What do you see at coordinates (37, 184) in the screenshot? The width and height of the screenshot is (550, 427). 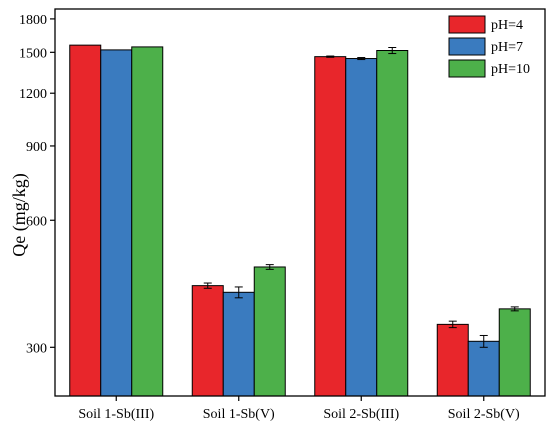 I see `y-ticks-group: 300 600 900 1200 1500 1800` at bounding box center [37, 184].